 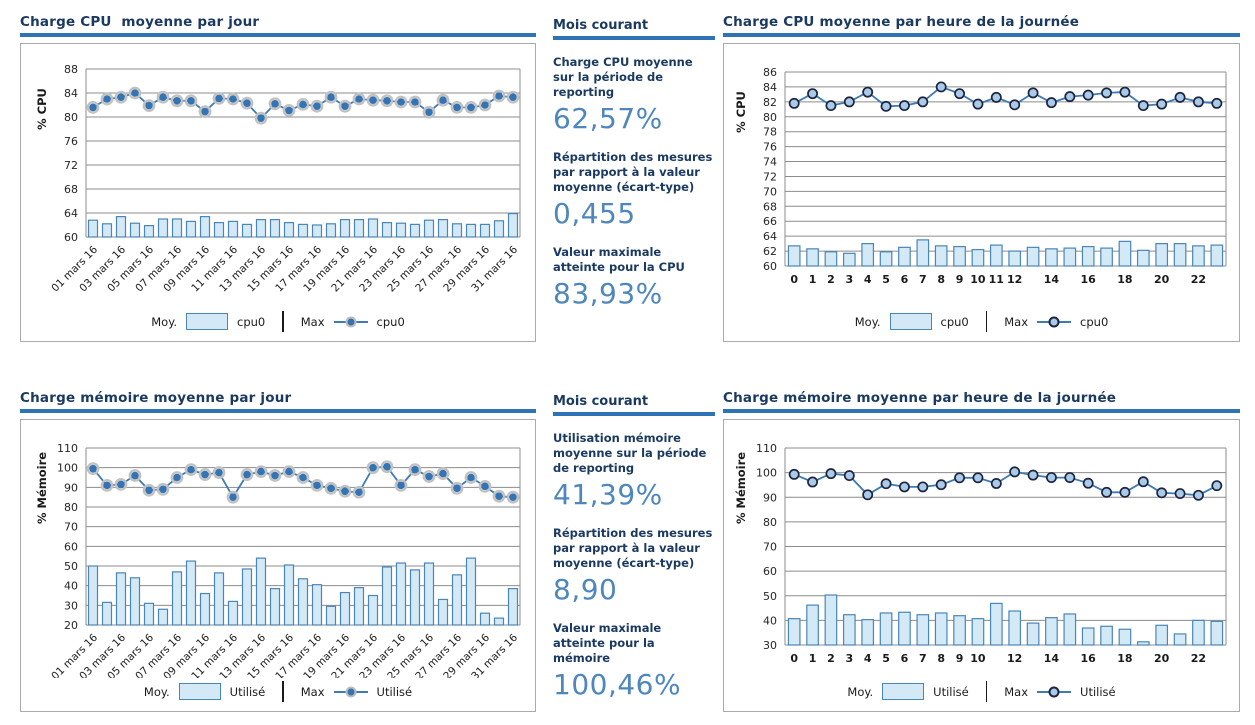 I want to click on svg-text: 9, so click(x=960, y=658).